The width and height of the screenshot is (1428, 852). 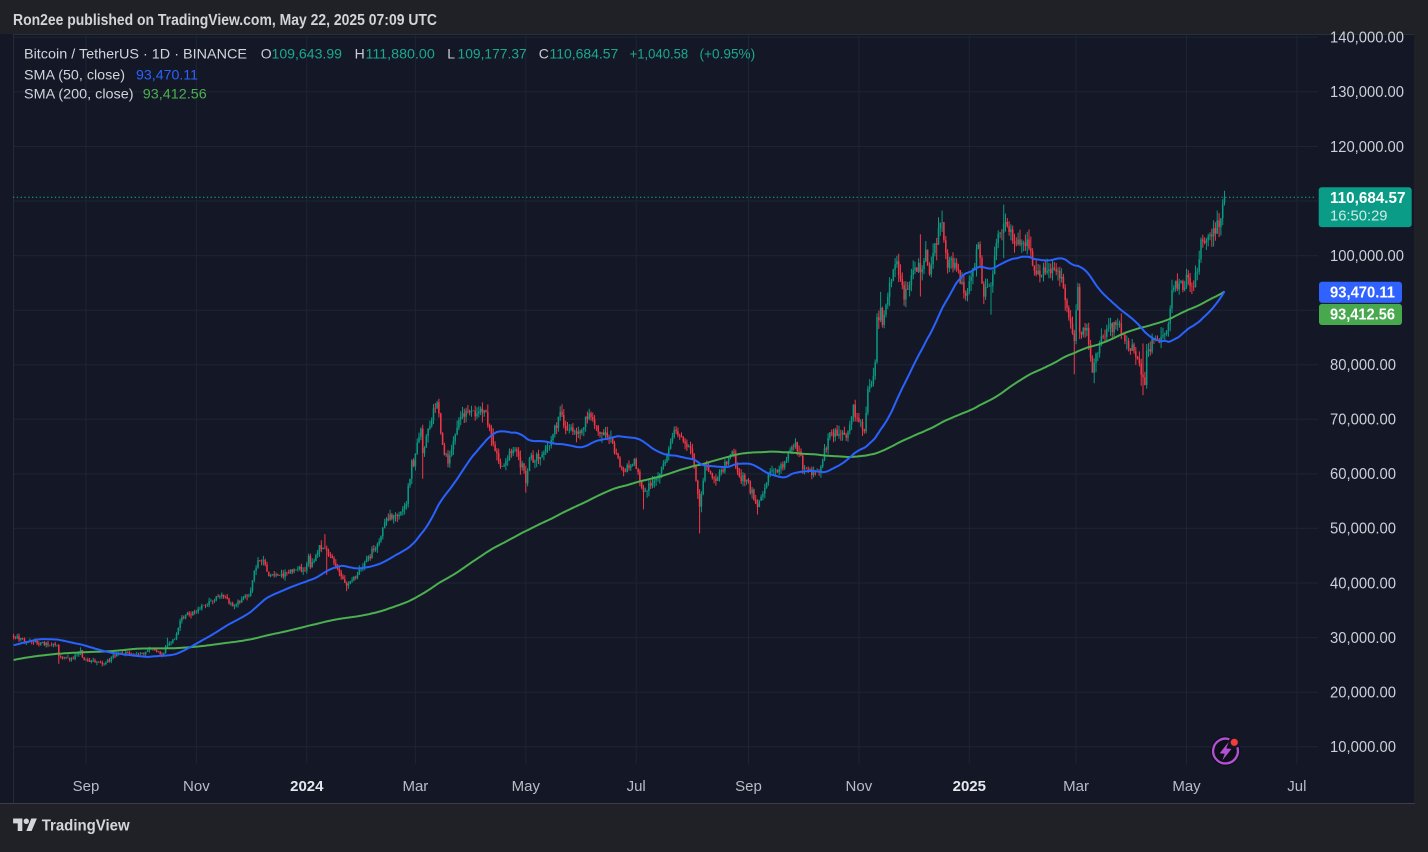 What do you see at coordinates (1363, 420) in the screenshot?
I see `svg-text: 70,000.00` at bounding box center [1363, 420].